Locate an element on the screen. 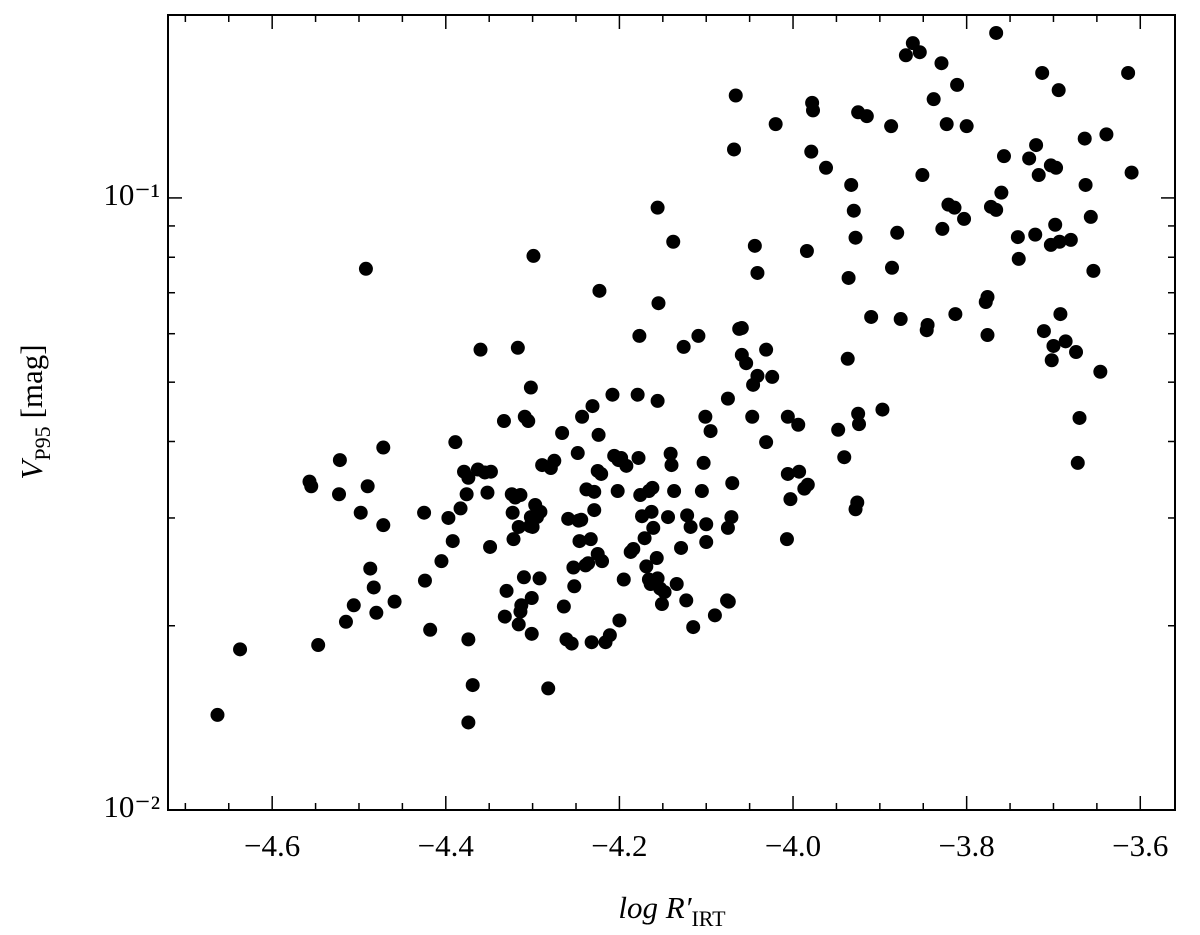 The height and width of the screenshot is (935, 1200). x-tick-label: −4.6 is located at coordinates (272, 845).